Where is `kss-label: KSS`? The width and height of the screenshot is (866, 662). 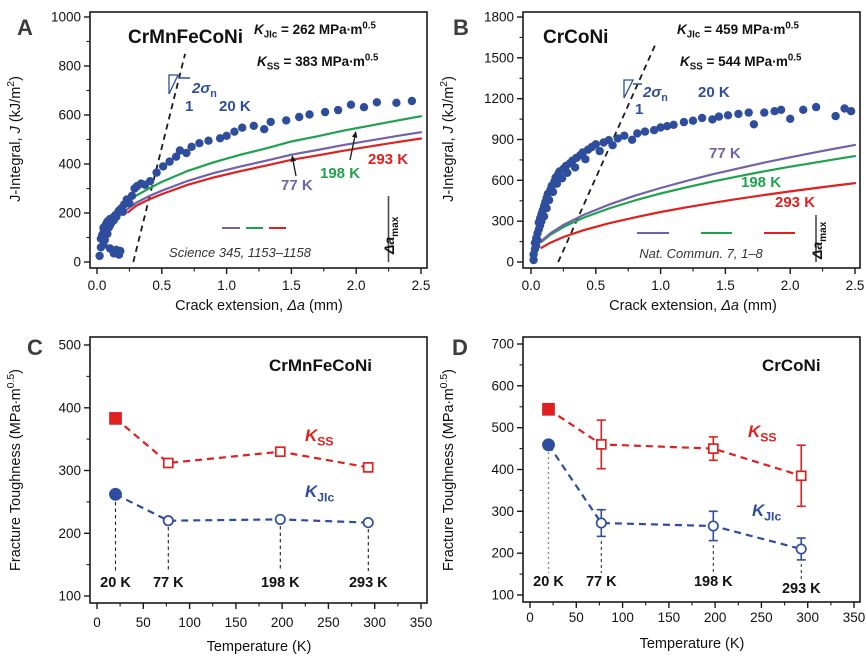
kss-label: KSS is located at coordinates (762, 433).